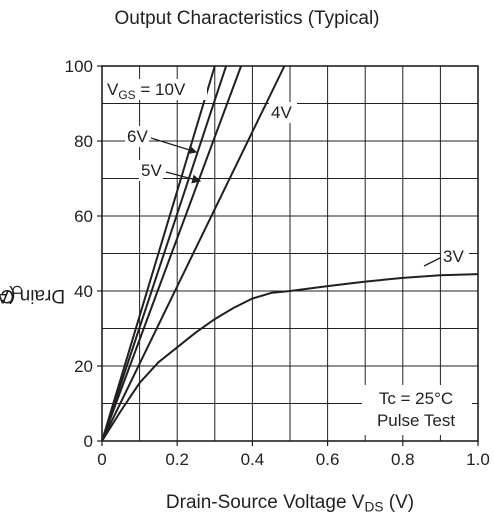 Image resolution: width=494 pixels, height=527 pixels. I want to click on annotation-bg, so click(417, 410).